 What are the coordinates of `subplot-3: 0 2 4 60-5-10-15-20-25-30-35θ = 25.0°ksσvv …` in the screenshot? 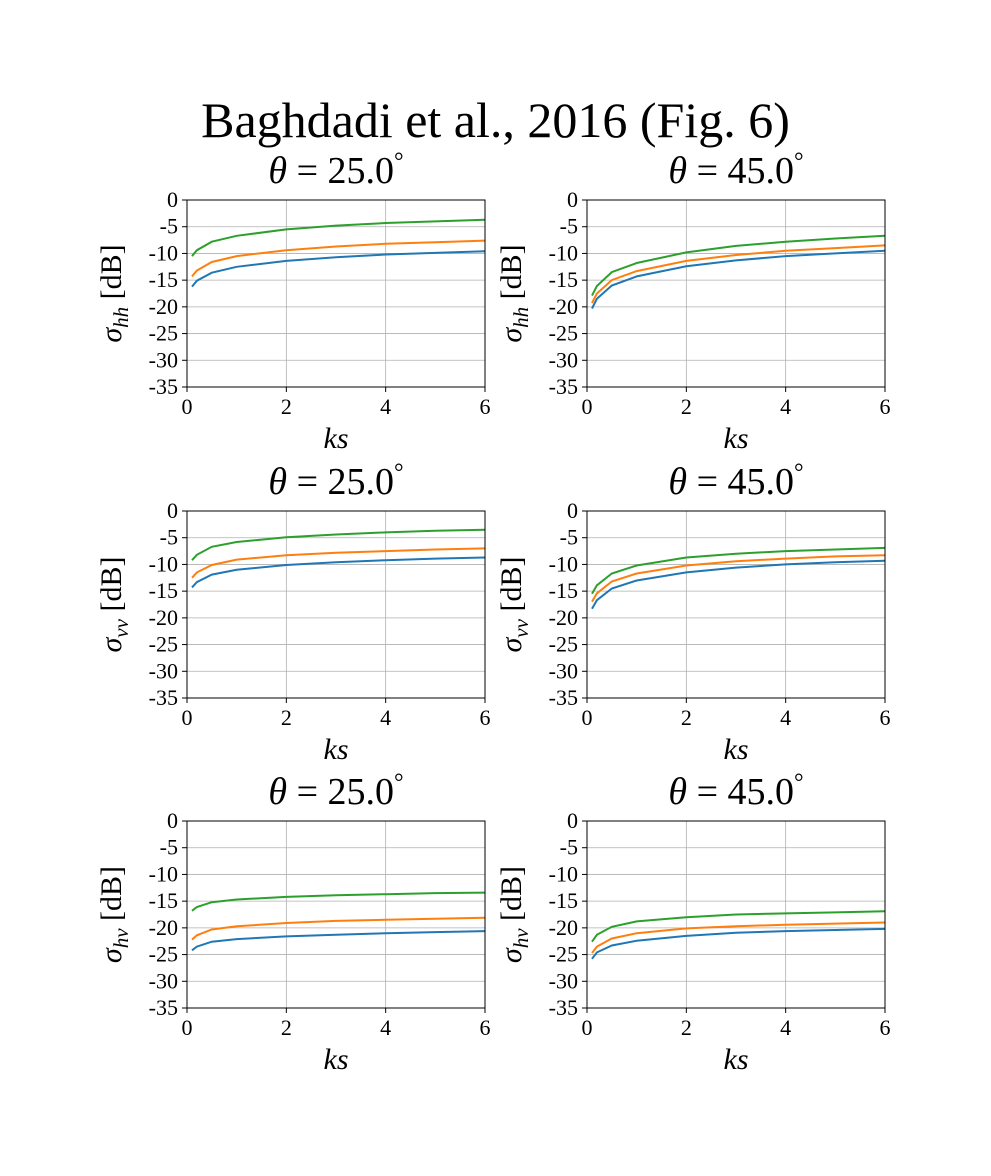 It's located at (293, 613).